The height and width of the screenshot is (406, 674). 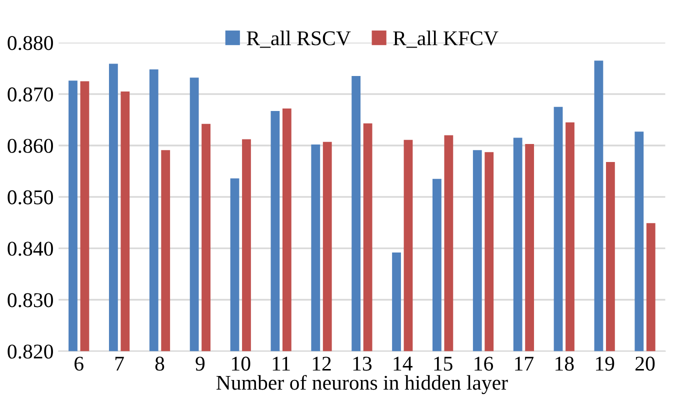 What do you see at coordinates (443, 363) in the screenshot?
I see `x-tick-label: 15` at bounding box center [443, 363].